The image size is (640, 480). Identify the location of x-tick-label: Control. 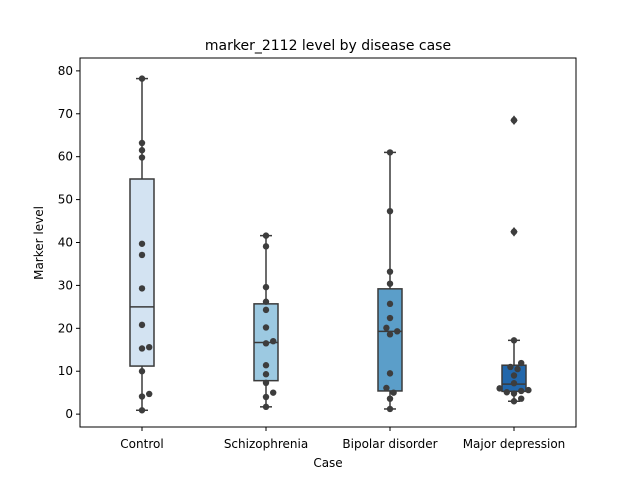
(141, 444).